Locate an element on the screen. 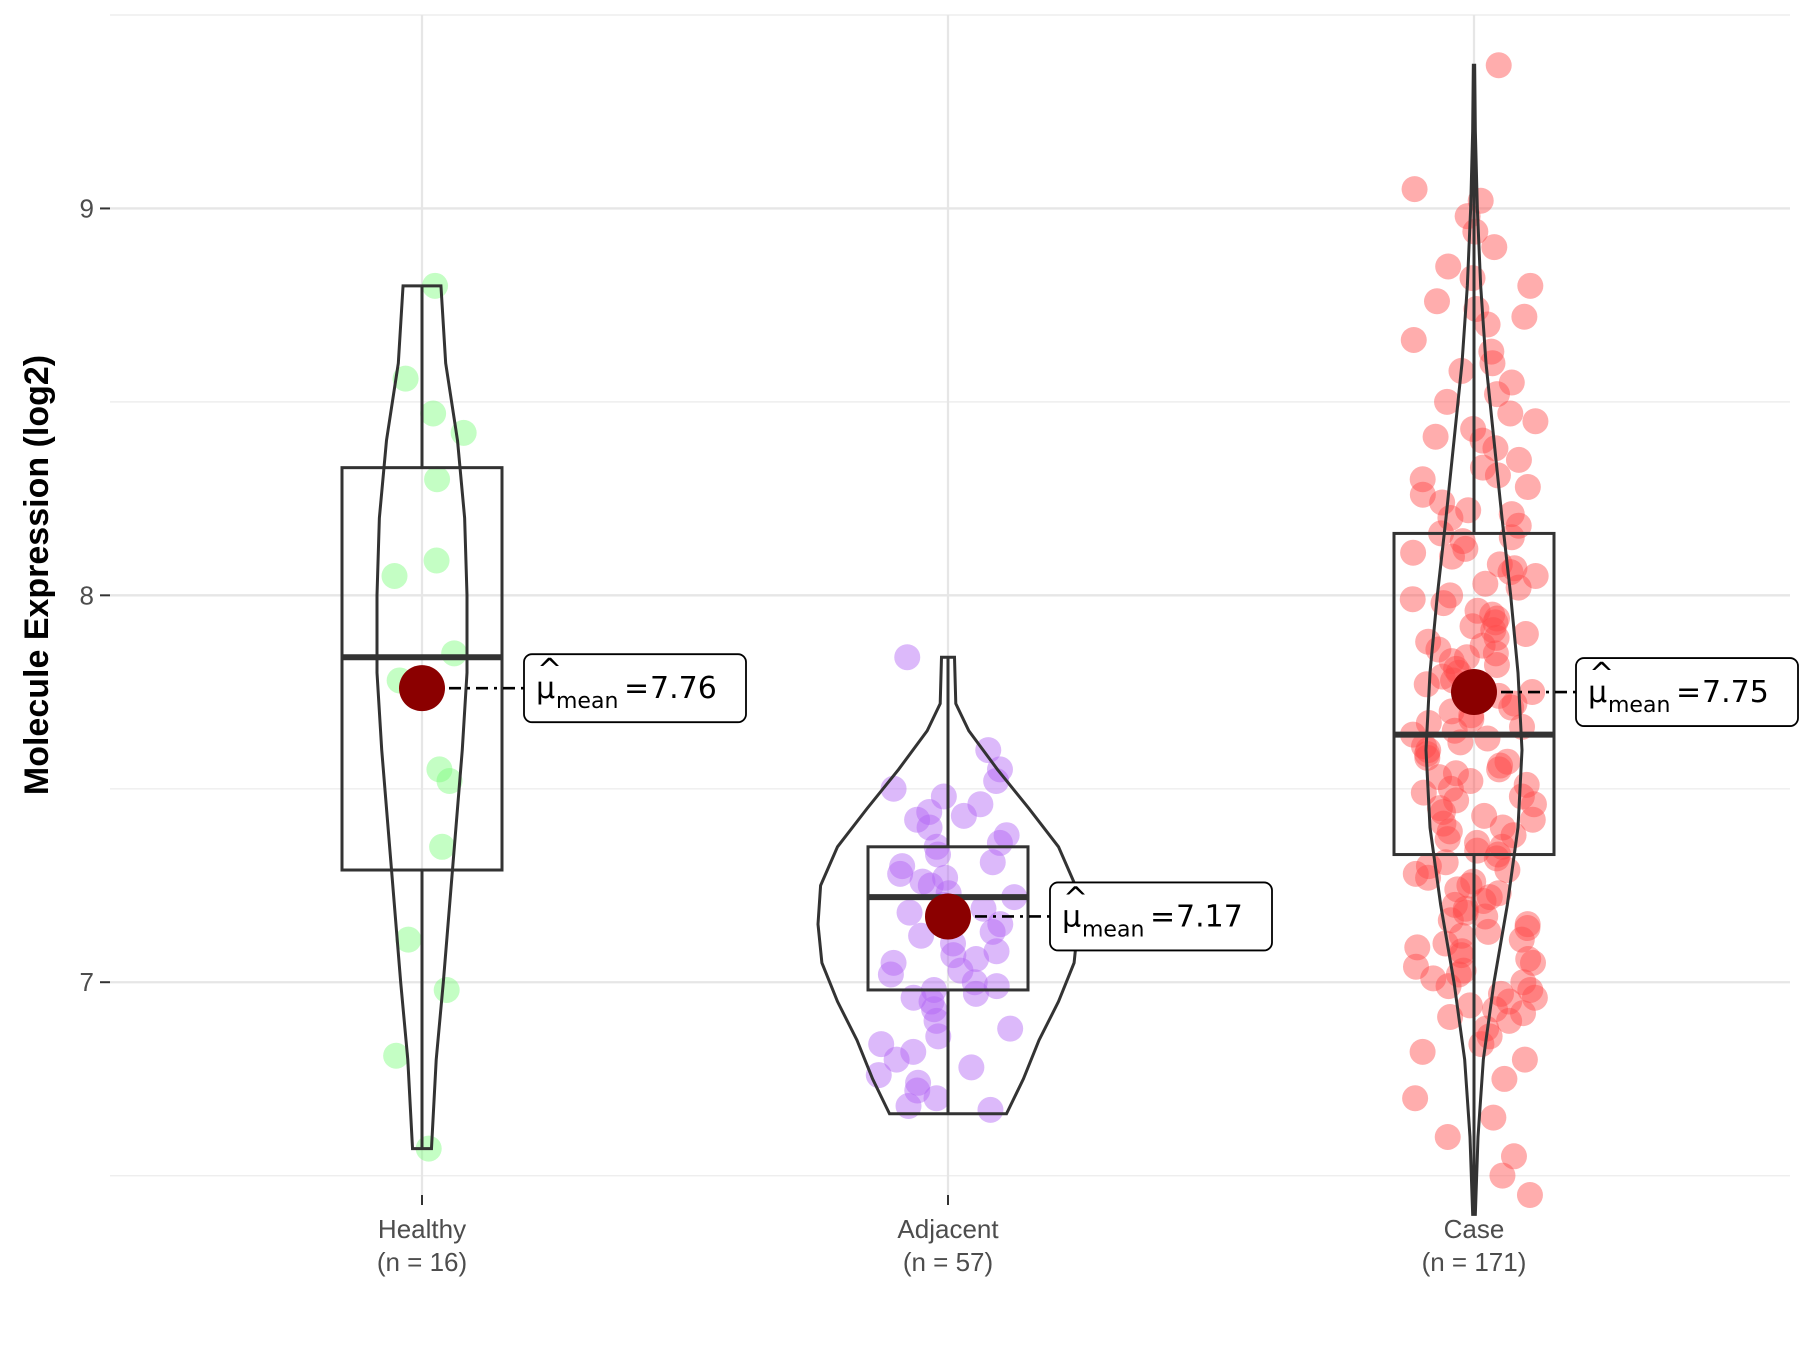 The width and height of the screenshot is (1800, 1350). points-adjacent is located at coordinates (946, 883).